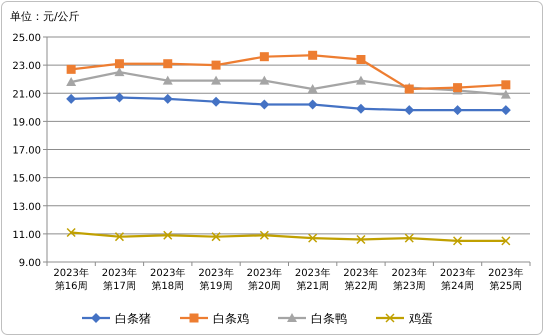 The image size is (544, 336). What do you see at coordinates (45, 16) in the screenshot?
I see `y-axis-title: 单位：元/公斤` at bounding box center [45, 16].